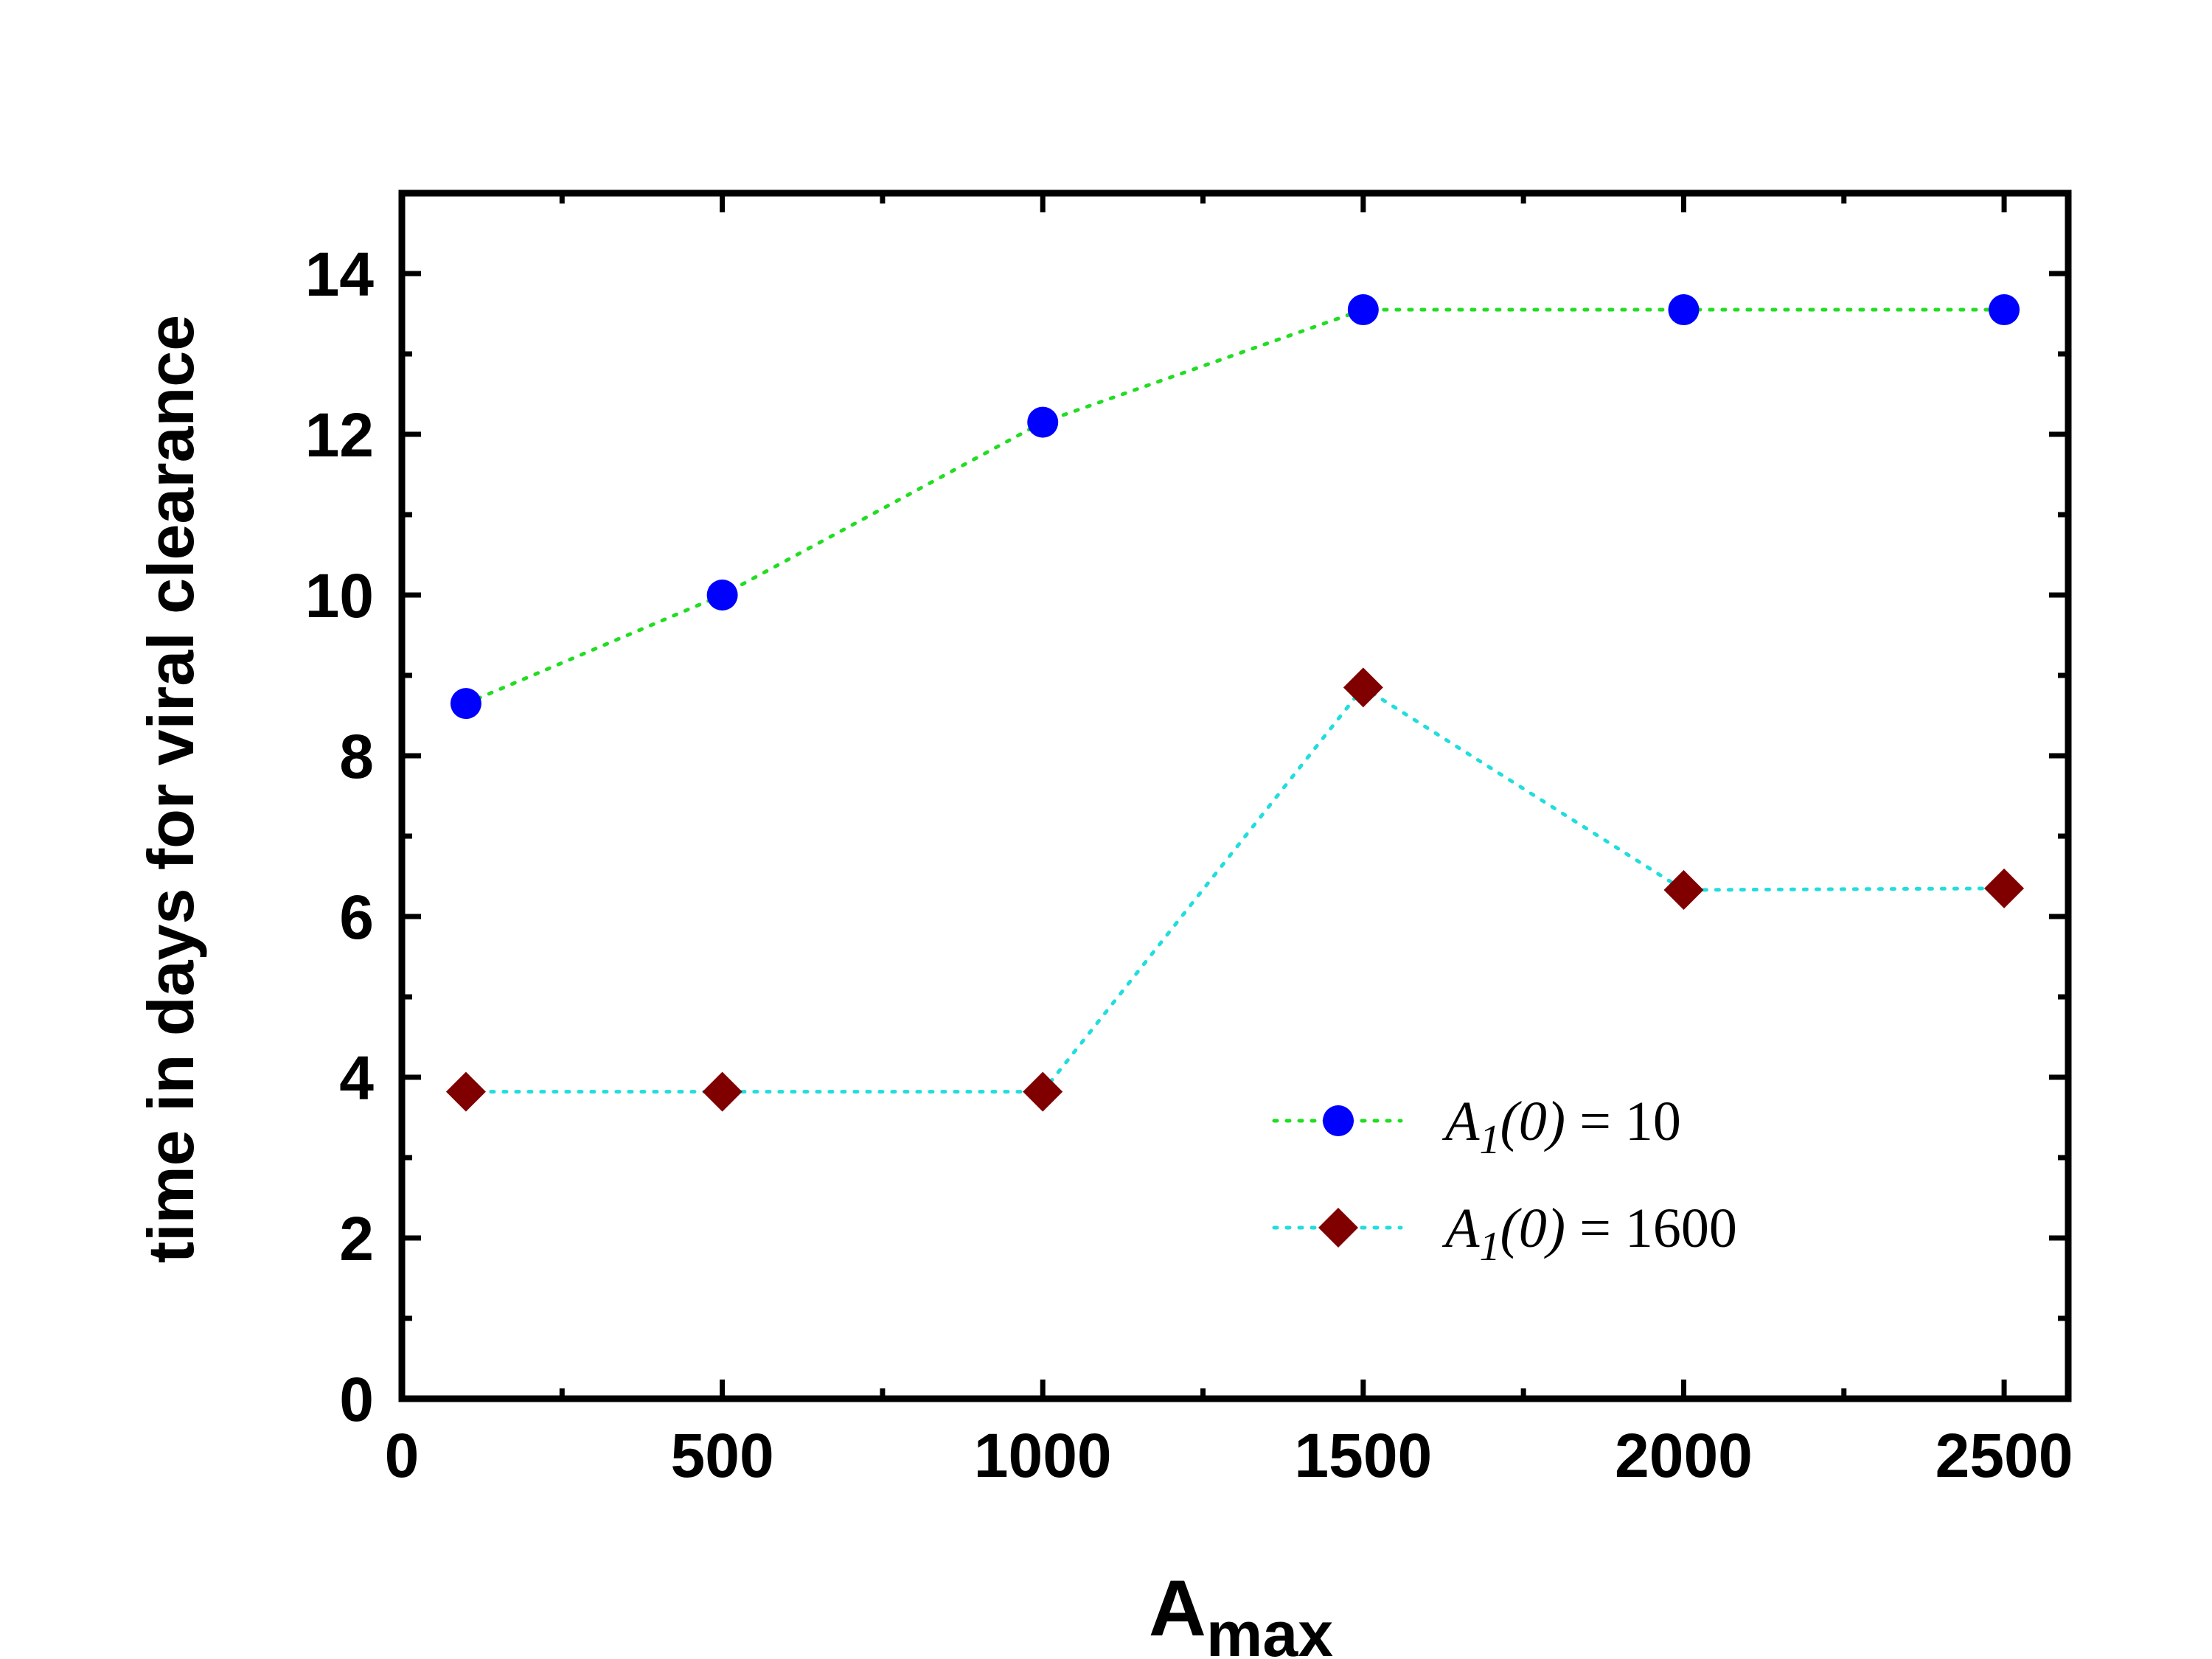  Describe the element at coordinates (356, 1399) in the screenshot. I see `y-tick-label: 0` at that location.